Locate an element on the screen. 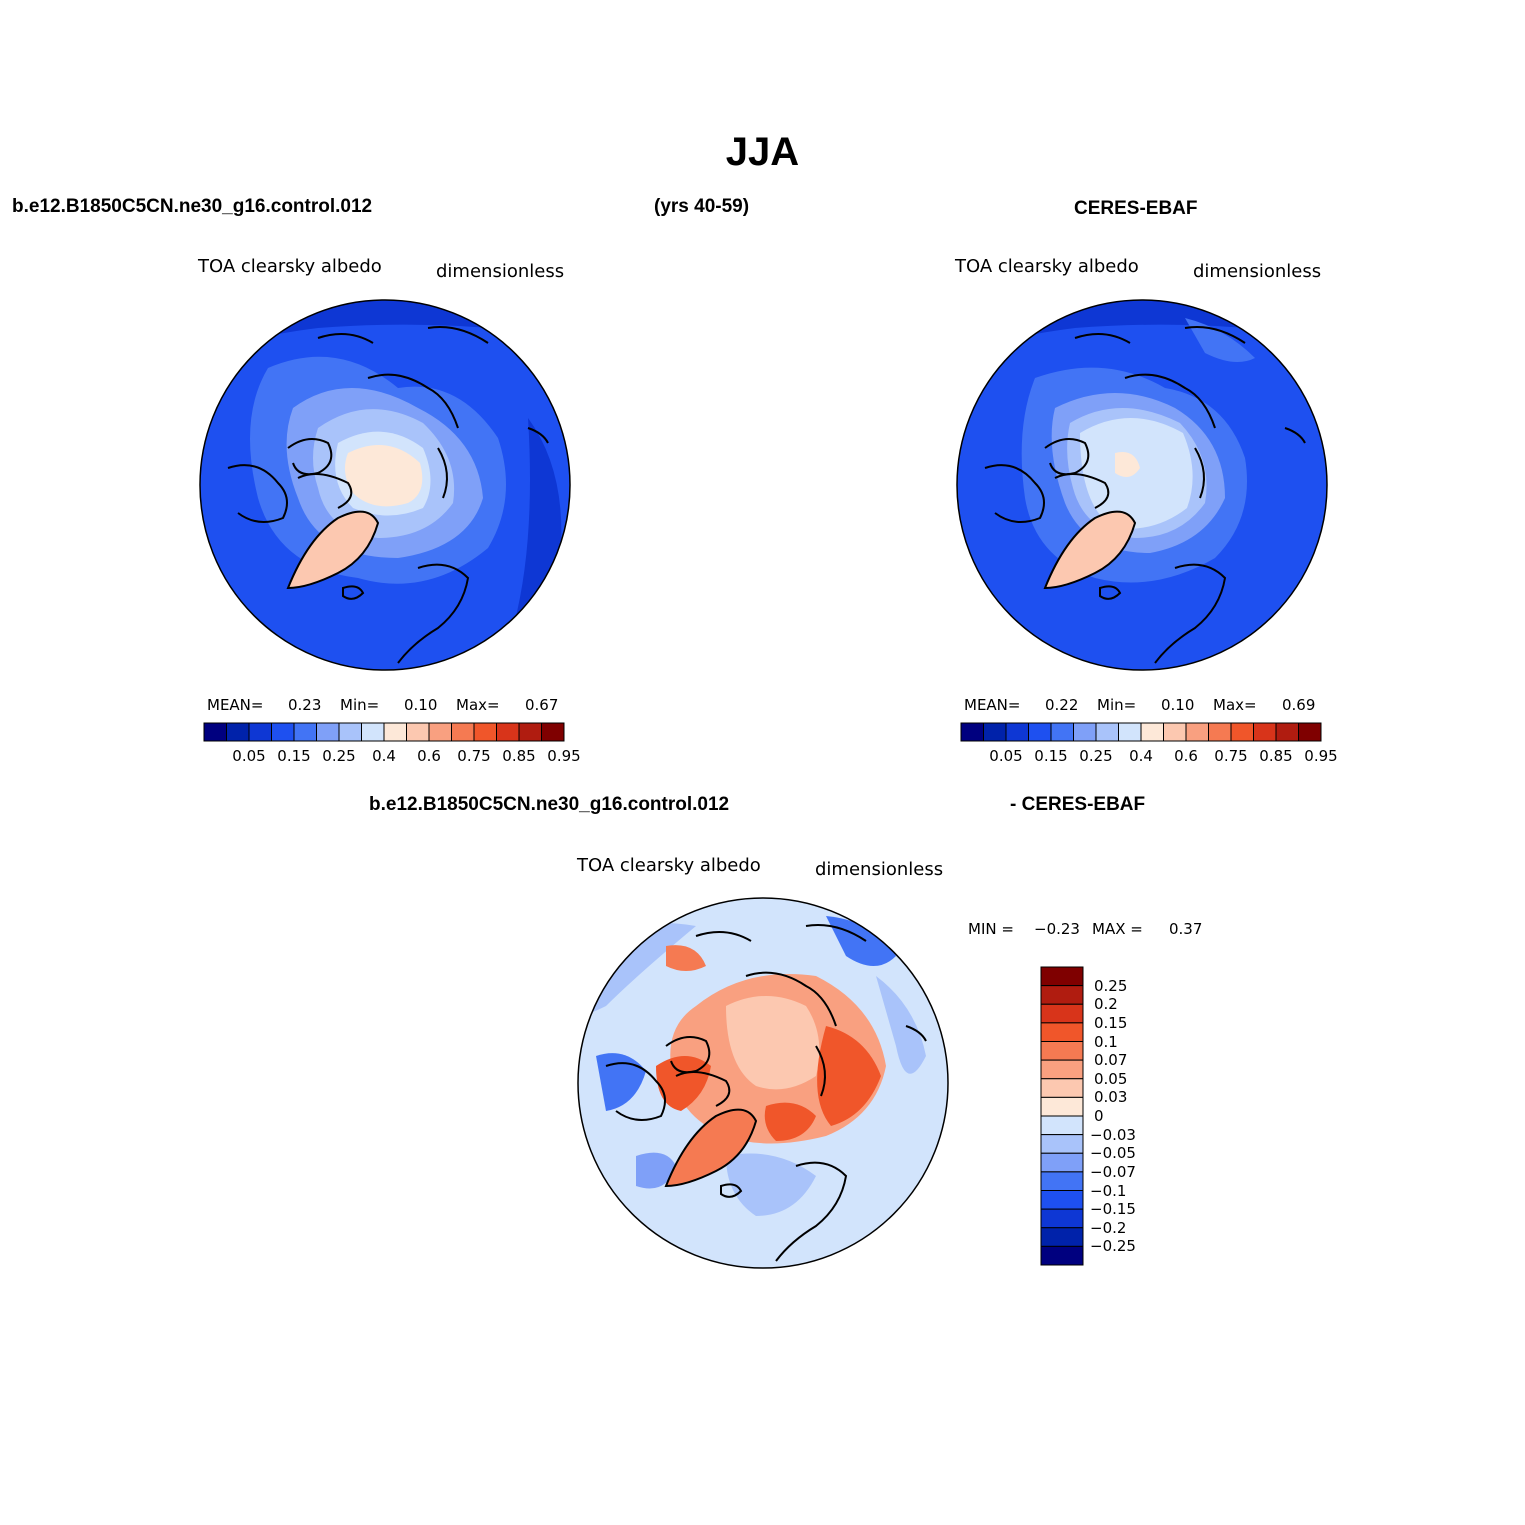 The height and width of the screenshot is (1525, 1525). obs-colorbar is located at coordinates (1141, 732).